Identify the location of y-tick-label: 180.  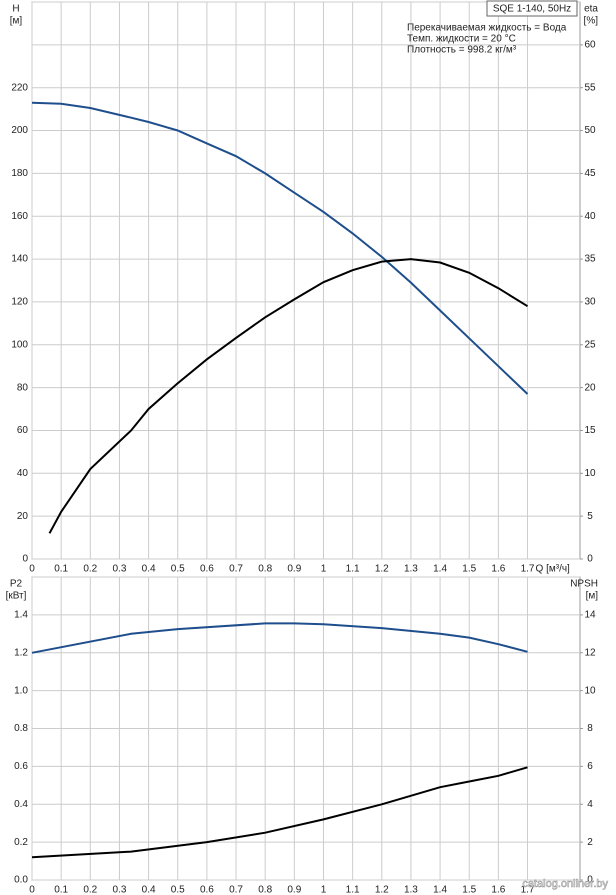
(19, 173).